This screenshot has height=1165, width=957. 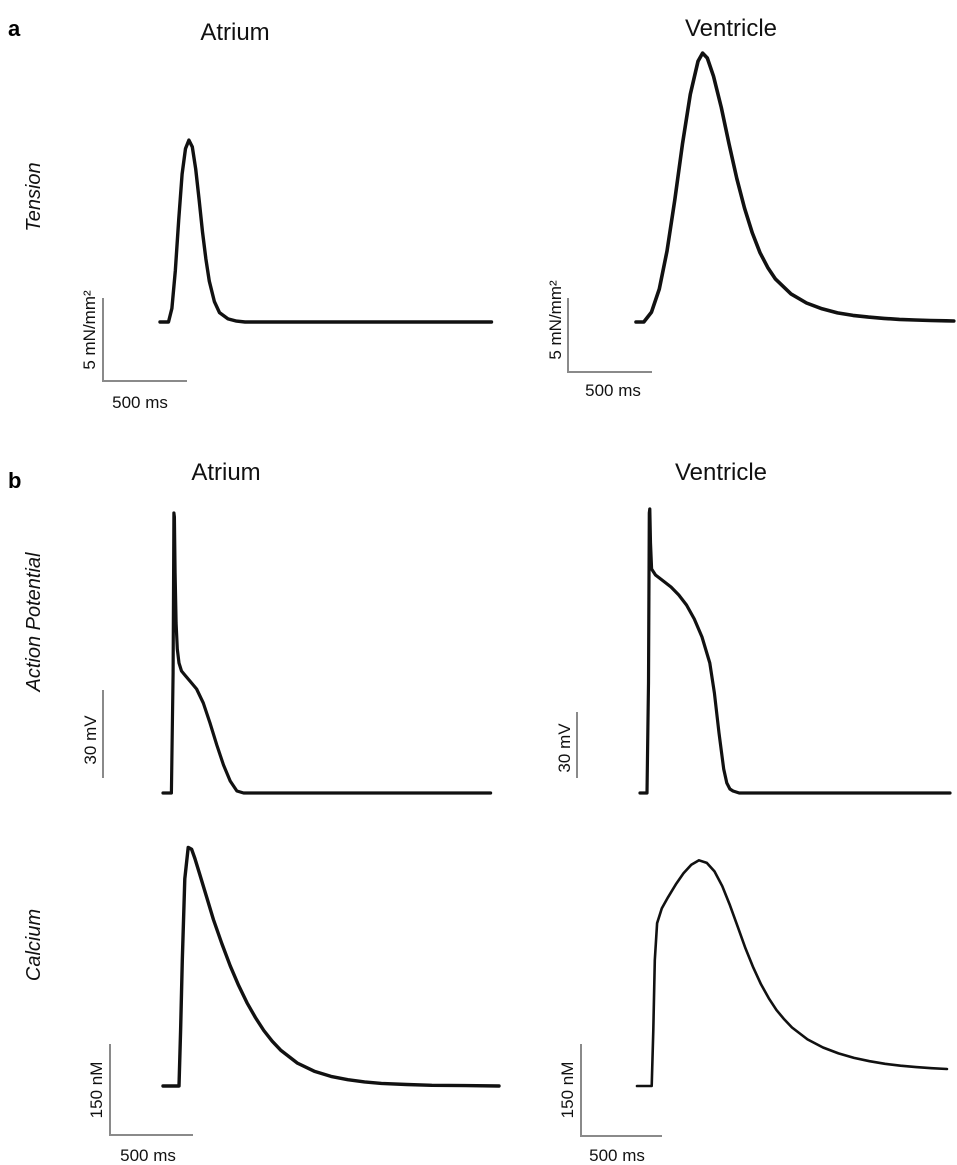 What do you see at coordinates (234, 32) in the screenshot?
I see `column-title-atrium-a: Atrium` at bounding box center [234, 32].